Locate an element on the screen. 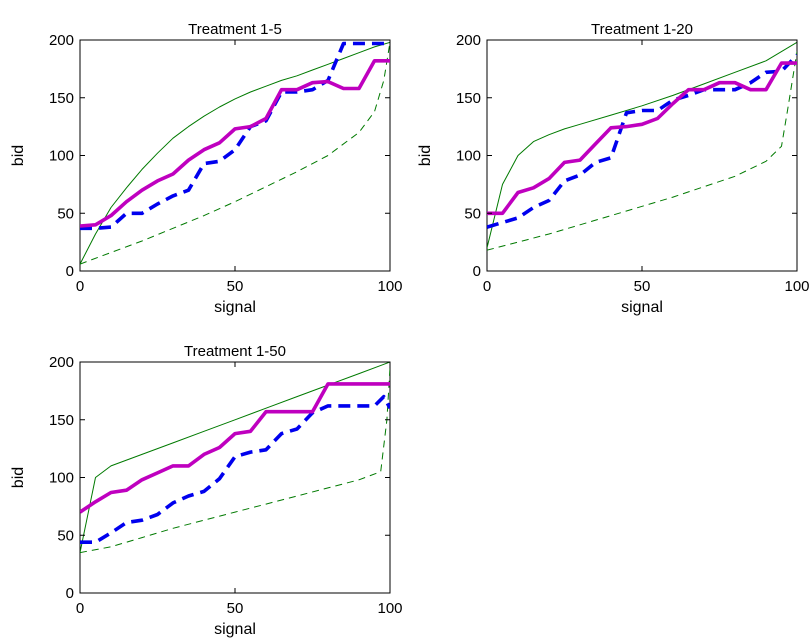 Image resolution: width=812 pixels, height=643 pixels. series-line-thin-solid is located at coordinates (642, 145).